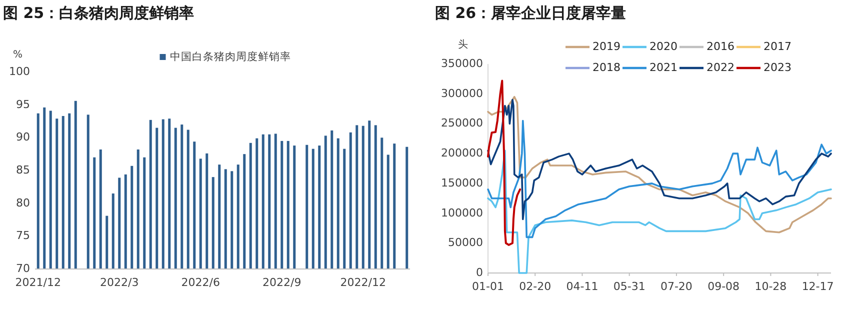 The image size is (865, 327). Describe the element at coordinates (119, 283) in the screenshot. I see `x-tick-label: 2022/3` at that location.